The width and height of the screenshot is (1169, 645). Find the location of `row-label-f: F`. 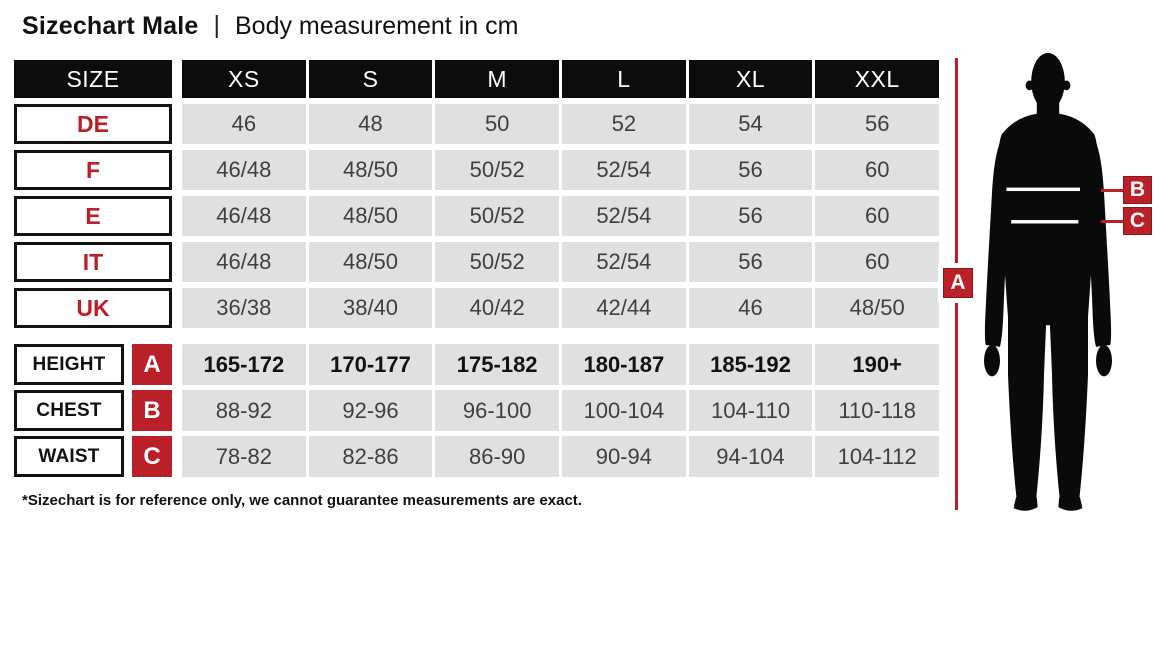

row-label-f: F is located at coordinates (93, 170).